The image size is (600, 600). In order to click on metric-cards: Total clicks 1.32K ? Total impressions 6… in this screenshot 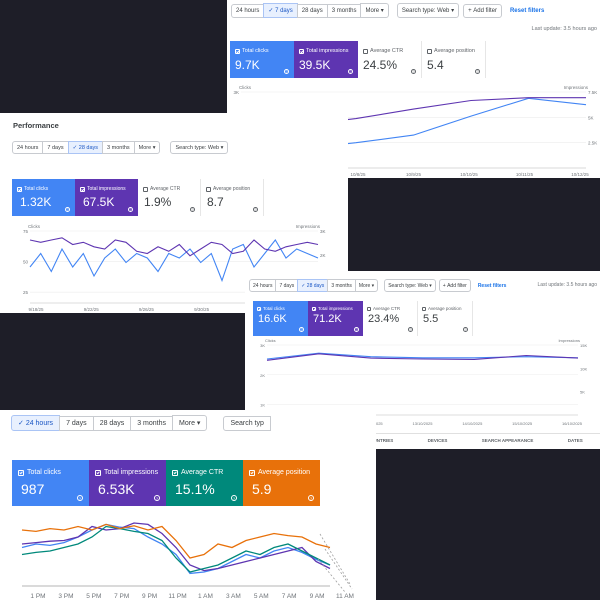, I will do `click(138, 197)`.